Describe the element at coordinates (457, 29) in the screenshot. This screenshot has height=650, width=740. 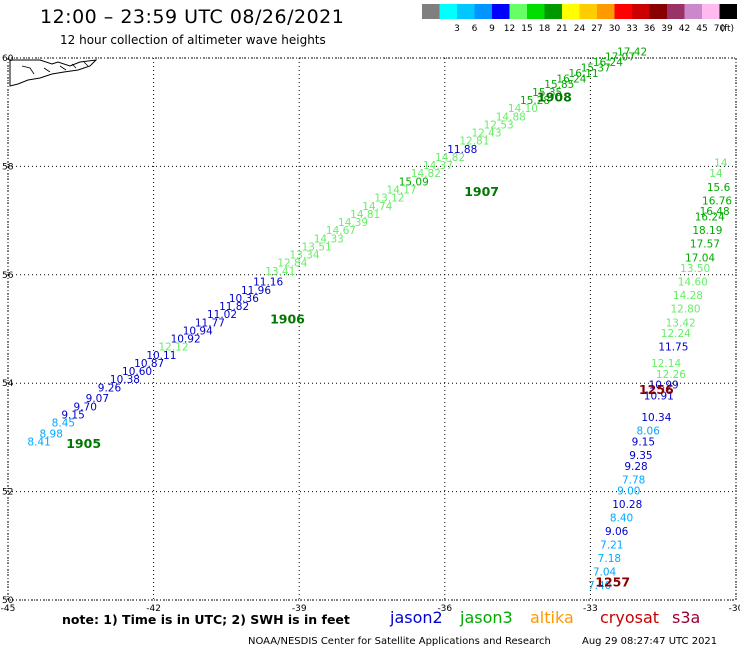
I see `colorbar-label: 3` at that location.